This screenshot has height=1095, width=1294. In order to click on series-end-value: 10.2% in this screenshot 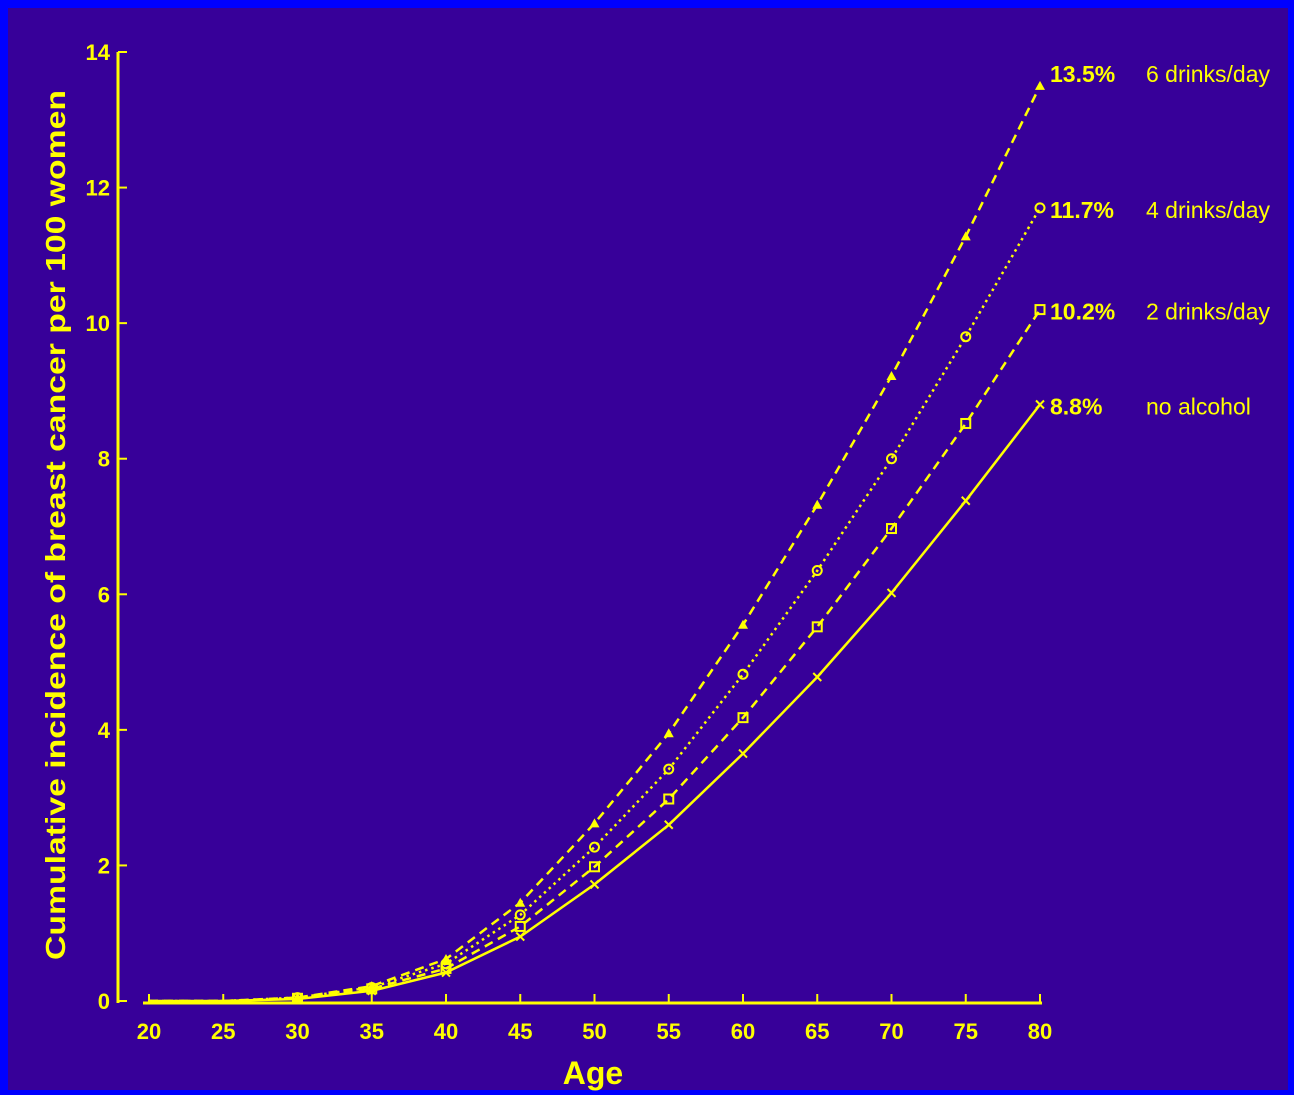, I will do `click(1082, 312)`.